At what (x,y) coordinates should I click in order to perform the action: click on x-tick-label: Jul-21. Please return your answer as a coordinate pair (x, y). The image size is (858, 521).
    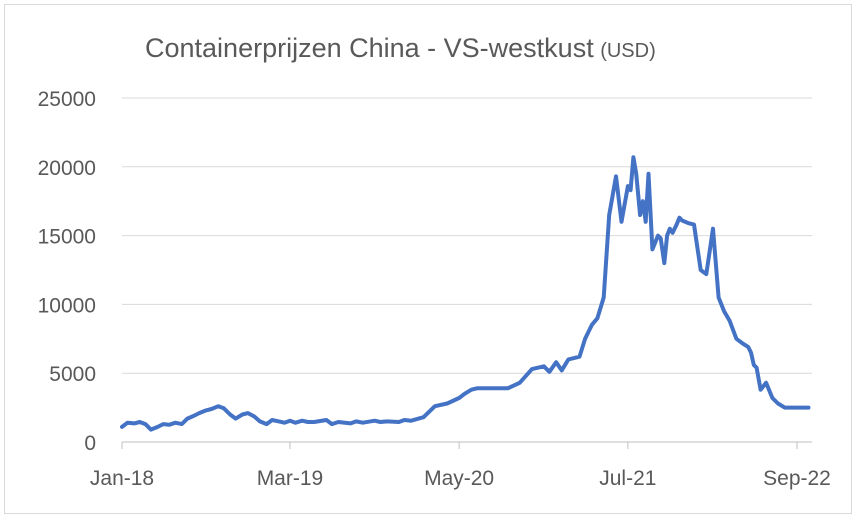
    Looking at the image, I should click on (627, 478).